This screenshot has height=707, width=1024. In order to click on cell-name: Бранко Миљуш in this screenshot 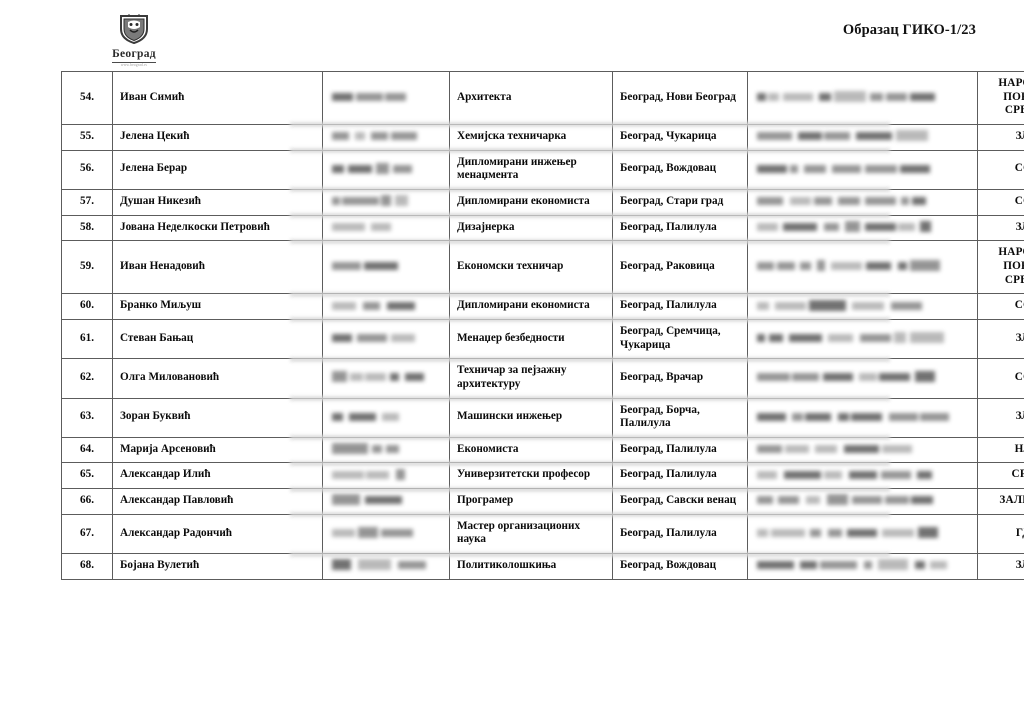, I will do `click(217, 306)`.